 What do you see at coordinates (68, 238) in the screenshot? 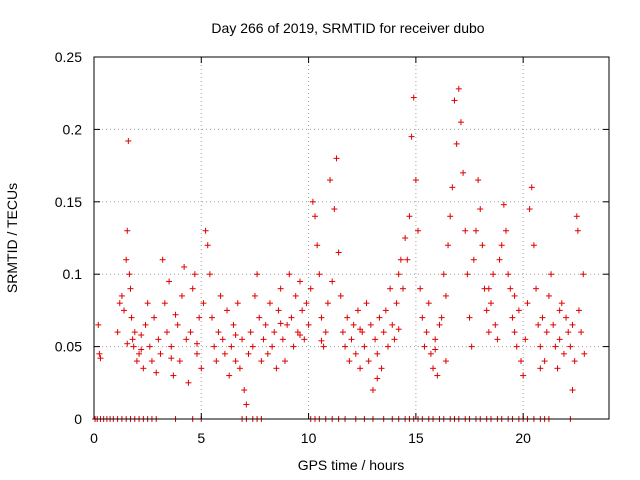
I see `y-tick-labels: 0 0.05 0.1 0.15 0.2 0.25` at bounding box center [68, 238].